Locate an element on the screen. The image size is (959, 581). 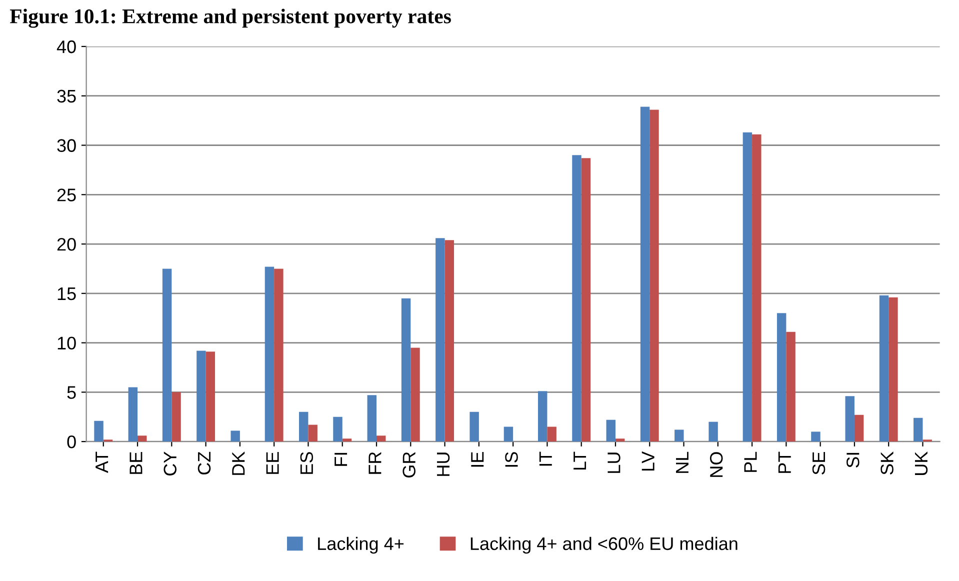
x-tick-label: FR is located at coordinates (375, 463).